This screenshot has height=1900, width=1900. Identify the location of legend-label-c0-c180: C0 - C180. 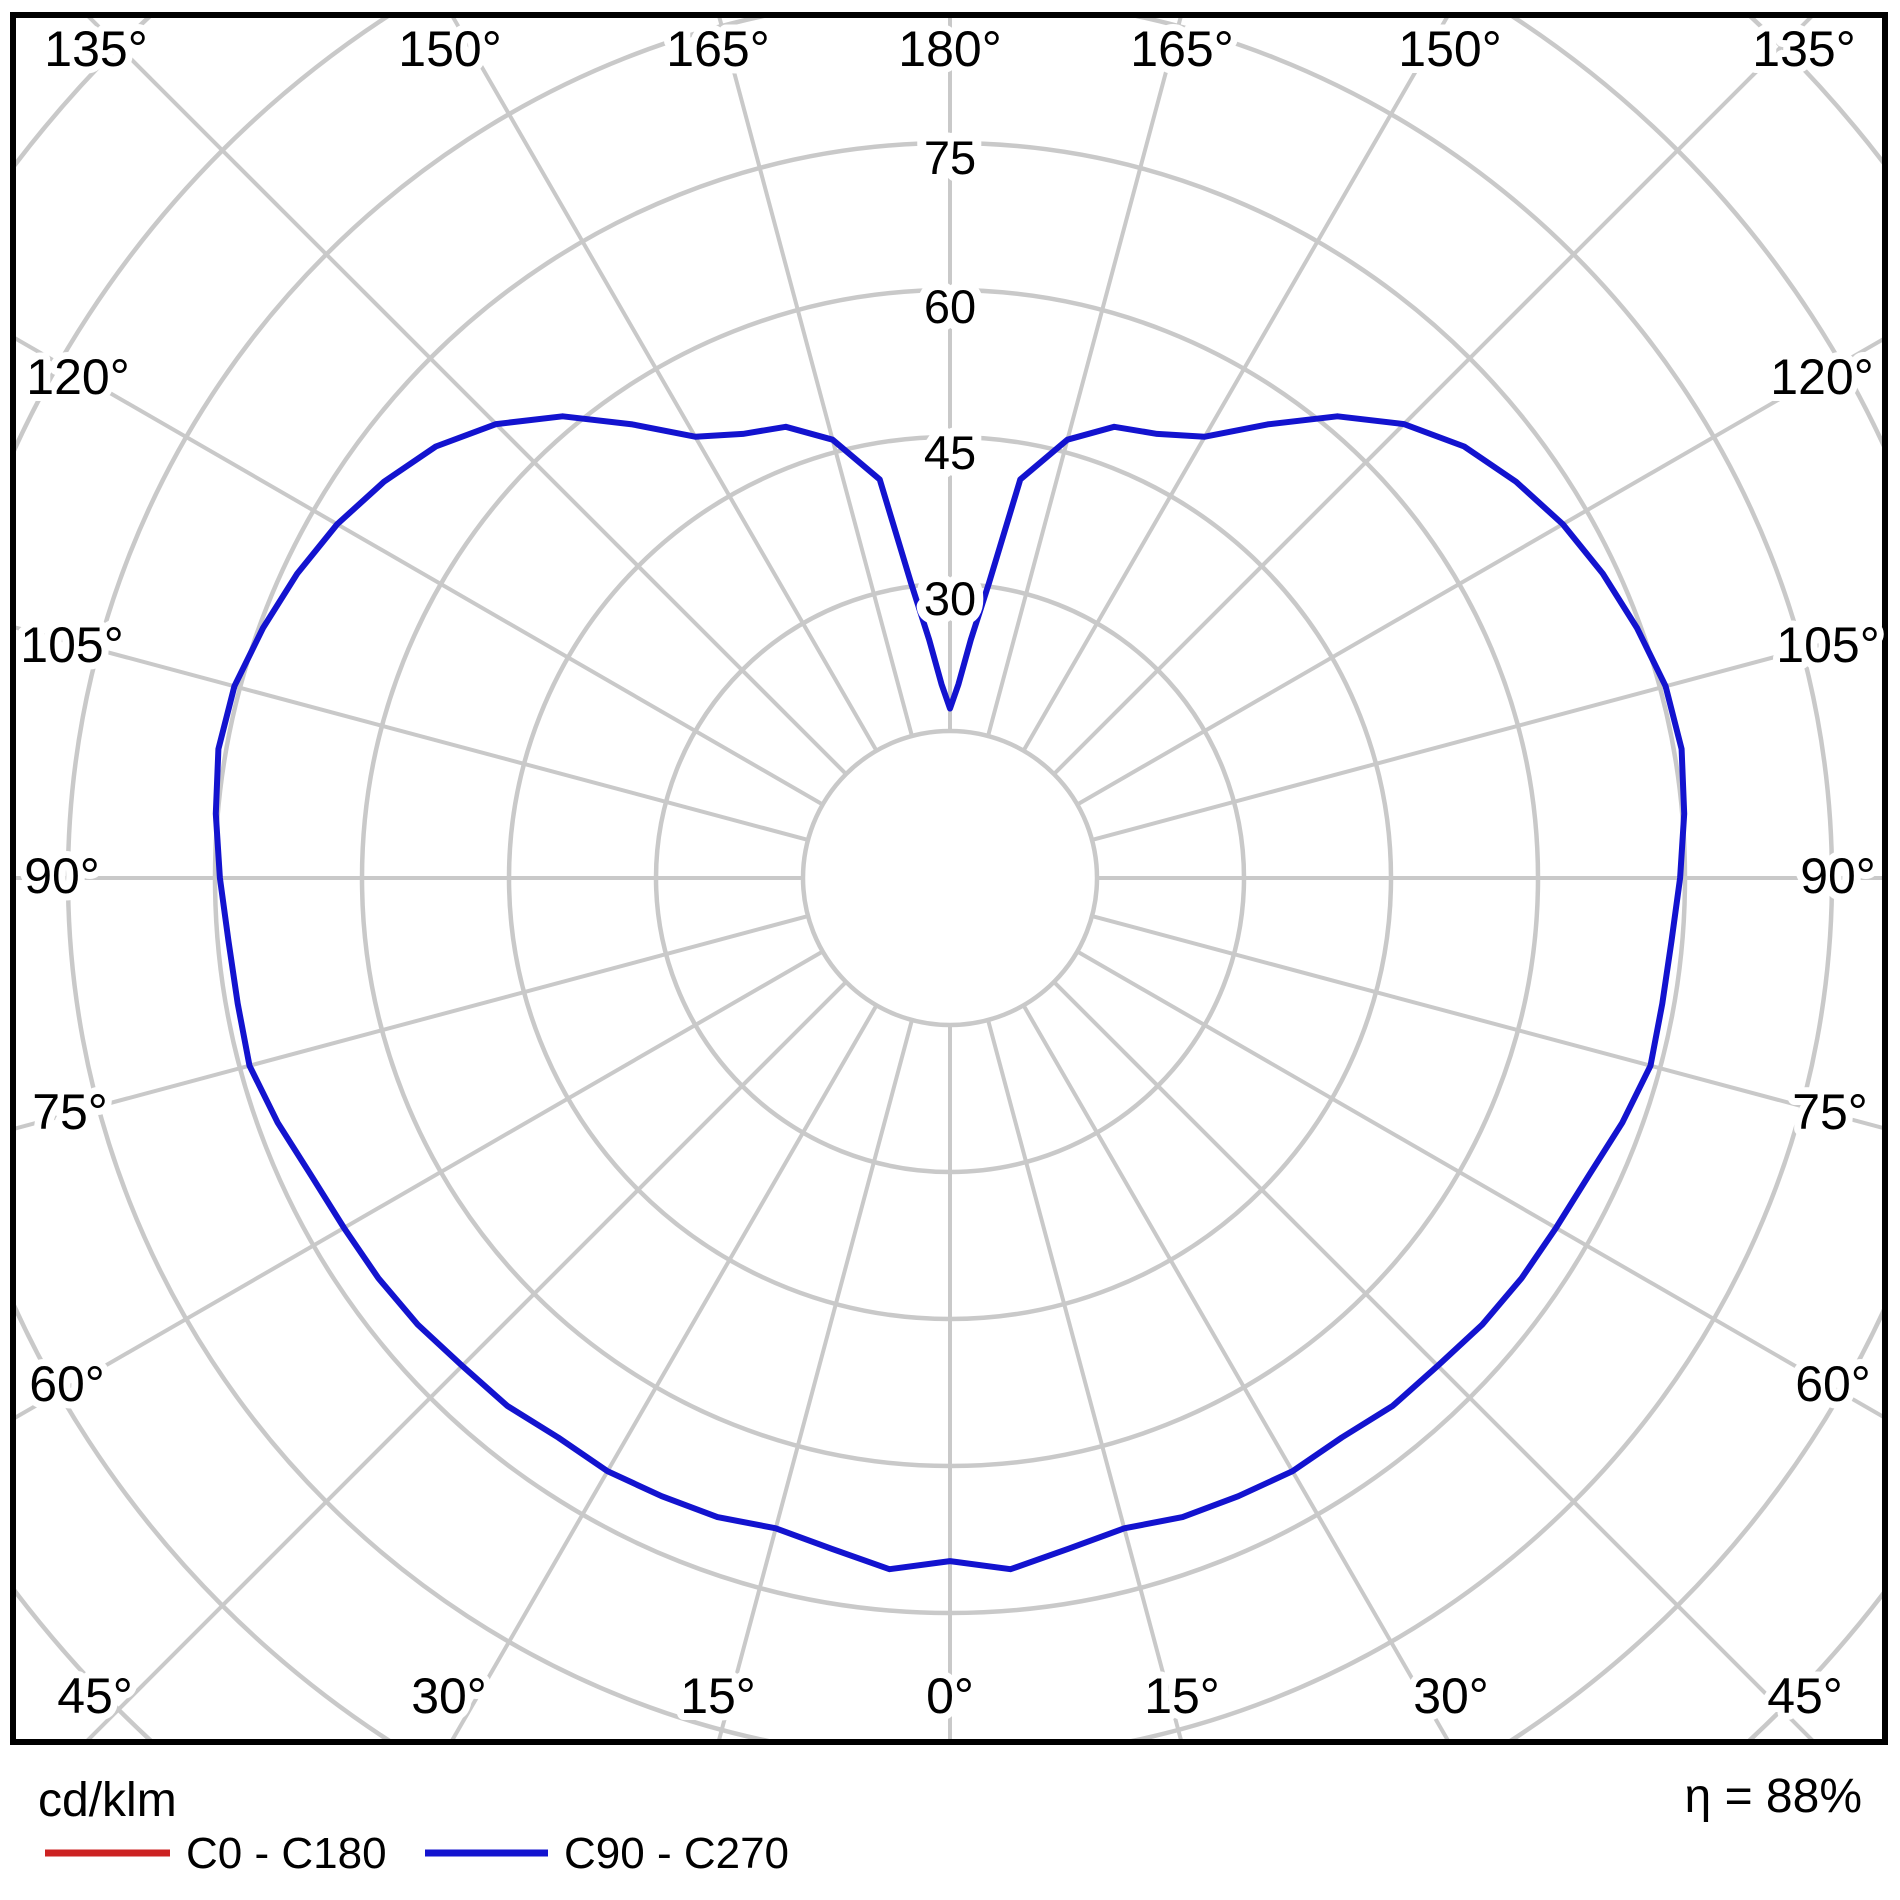
(286, 1853).